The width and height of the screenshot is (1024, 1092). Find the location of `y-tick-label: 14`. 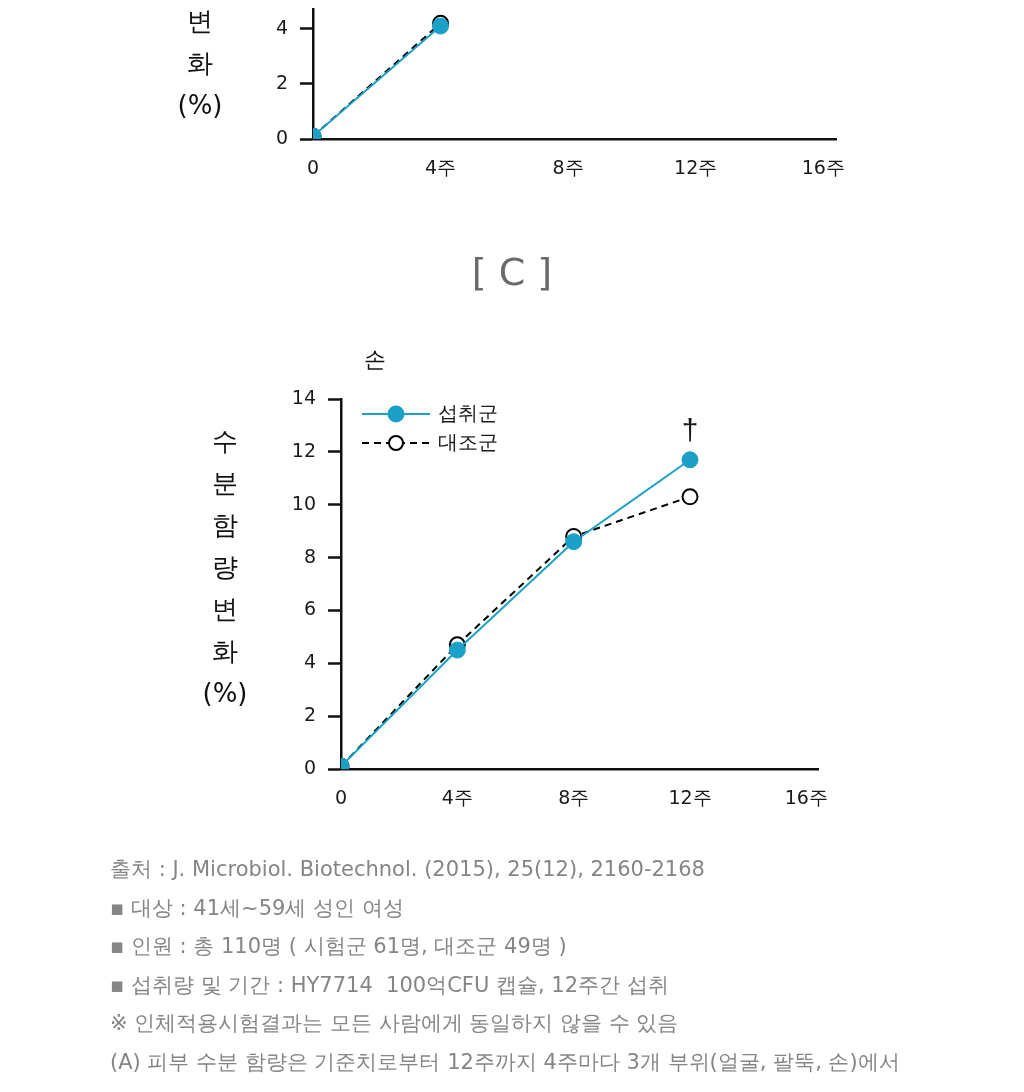

y-tick-label: 14 is located at coordinates (303, 396).